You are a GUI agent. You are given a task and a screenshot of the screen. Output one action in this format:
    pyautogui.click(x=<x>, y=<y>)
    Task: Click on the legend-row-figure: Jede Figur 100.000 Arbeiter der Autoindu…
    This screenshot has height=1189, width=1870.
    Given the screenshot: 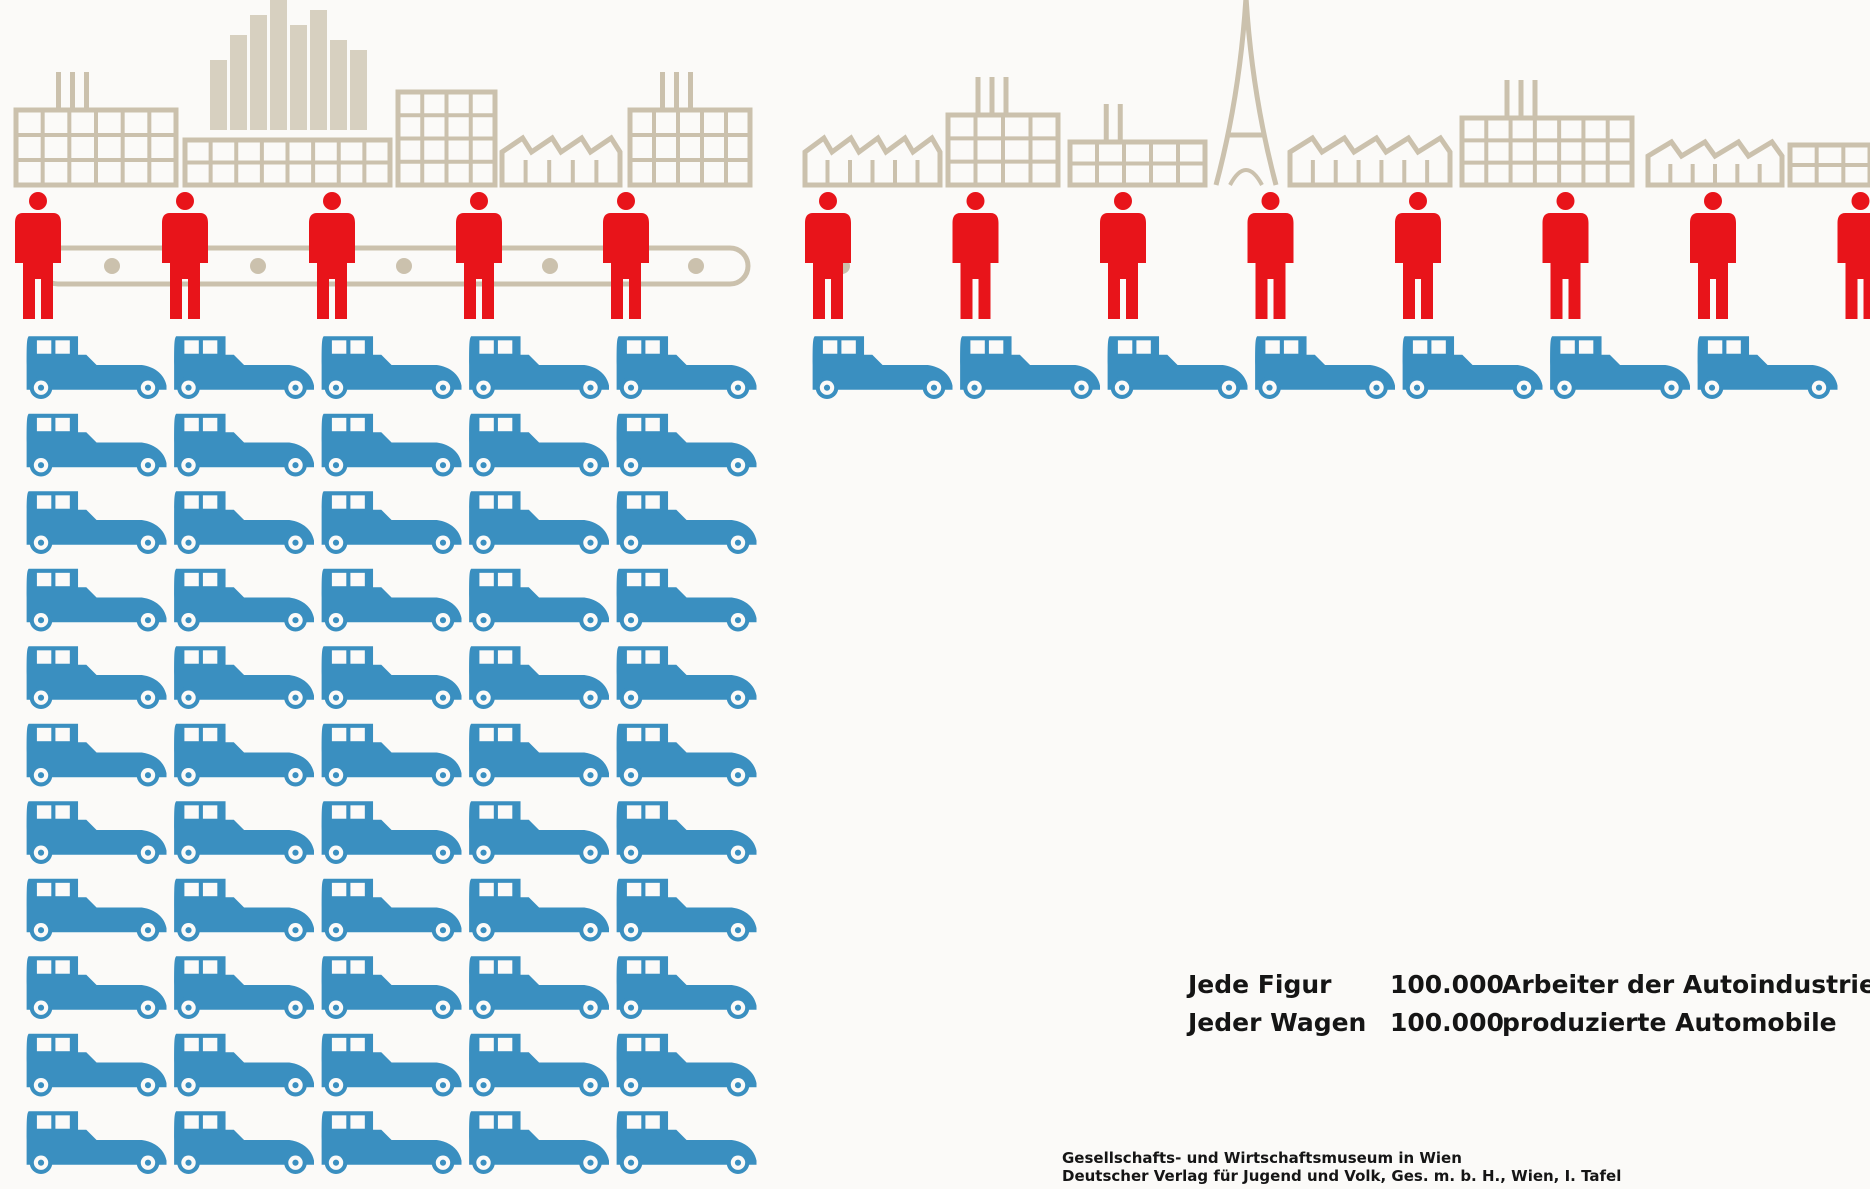 What is the action you would take?
    pyautogui.click(x=1529, y=985)
    